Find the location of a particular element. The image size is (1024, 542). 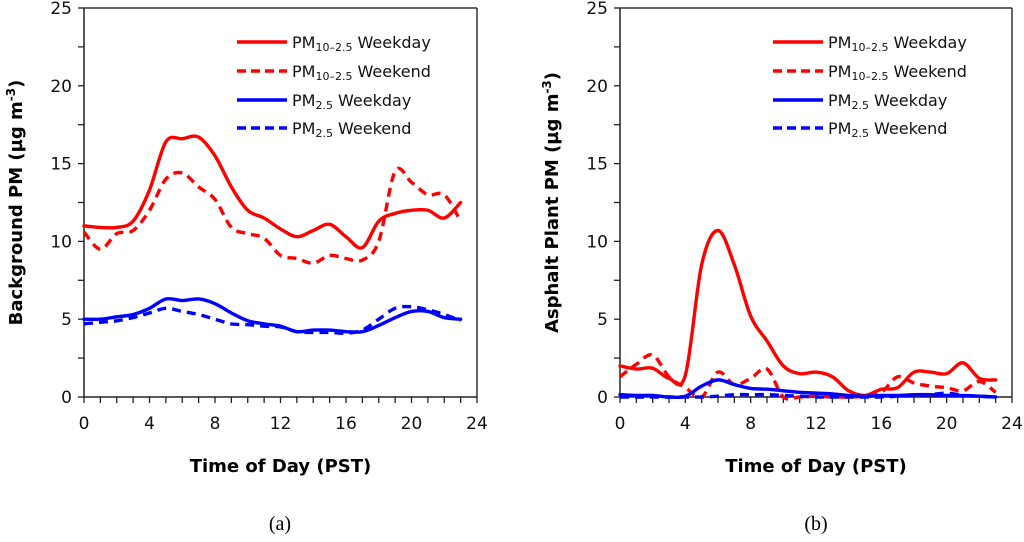

panel-label: (a) is located at coordinates (280, 524).